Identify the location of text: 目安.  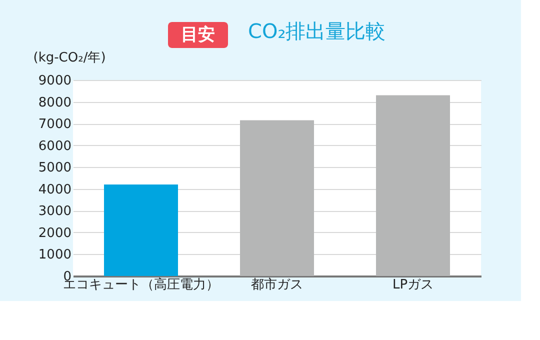
(198, 35).